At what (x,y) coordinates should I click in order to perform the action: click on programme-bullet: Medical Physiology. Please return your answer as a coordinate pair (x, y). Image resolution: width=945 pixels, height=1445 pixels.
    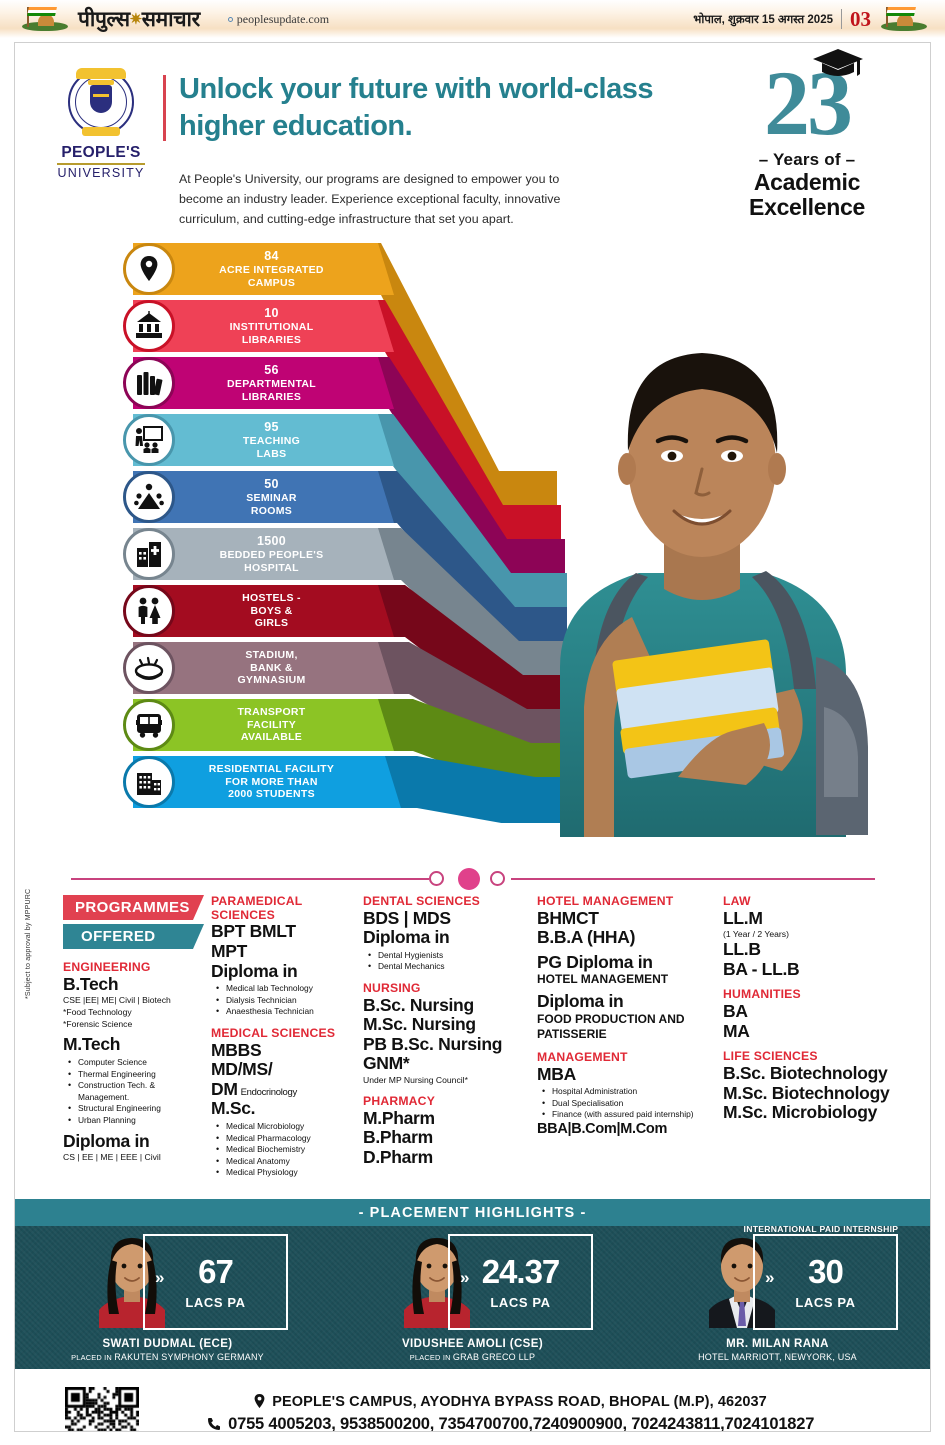
    Looking at the image, I should click on (285, 1172).